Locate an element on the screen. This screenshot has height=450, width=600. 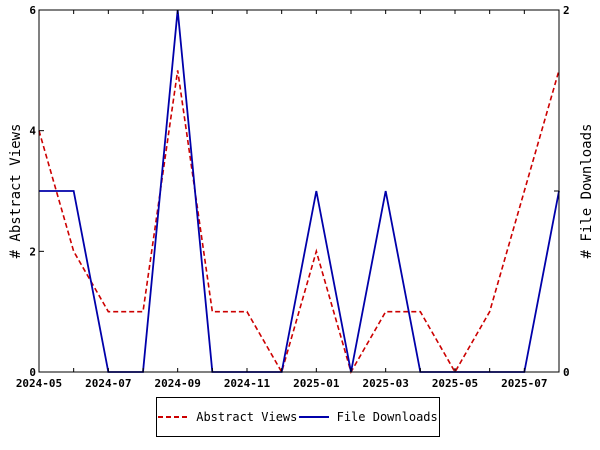
y-axis-right-title: # File Downloads is located at coordinates (587, 191).